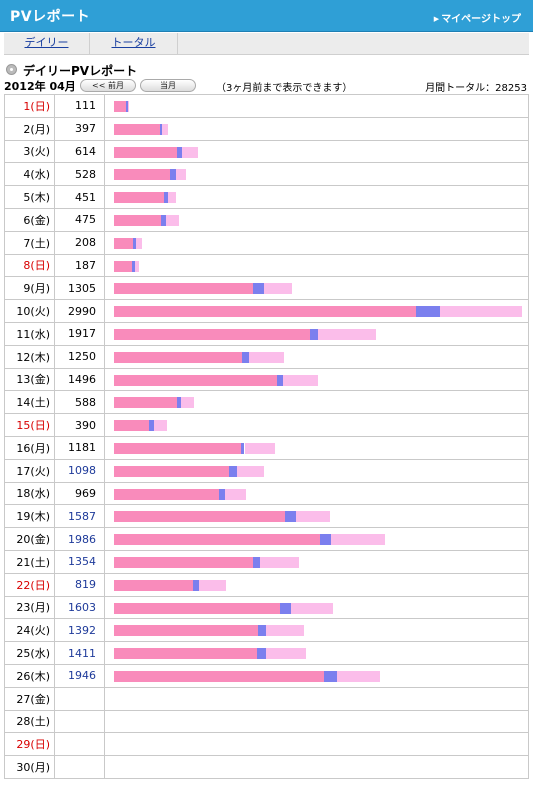 This screenshot has width=533, height=787. I want to click on table-row: 13(金) 1496, so click(266, 379).